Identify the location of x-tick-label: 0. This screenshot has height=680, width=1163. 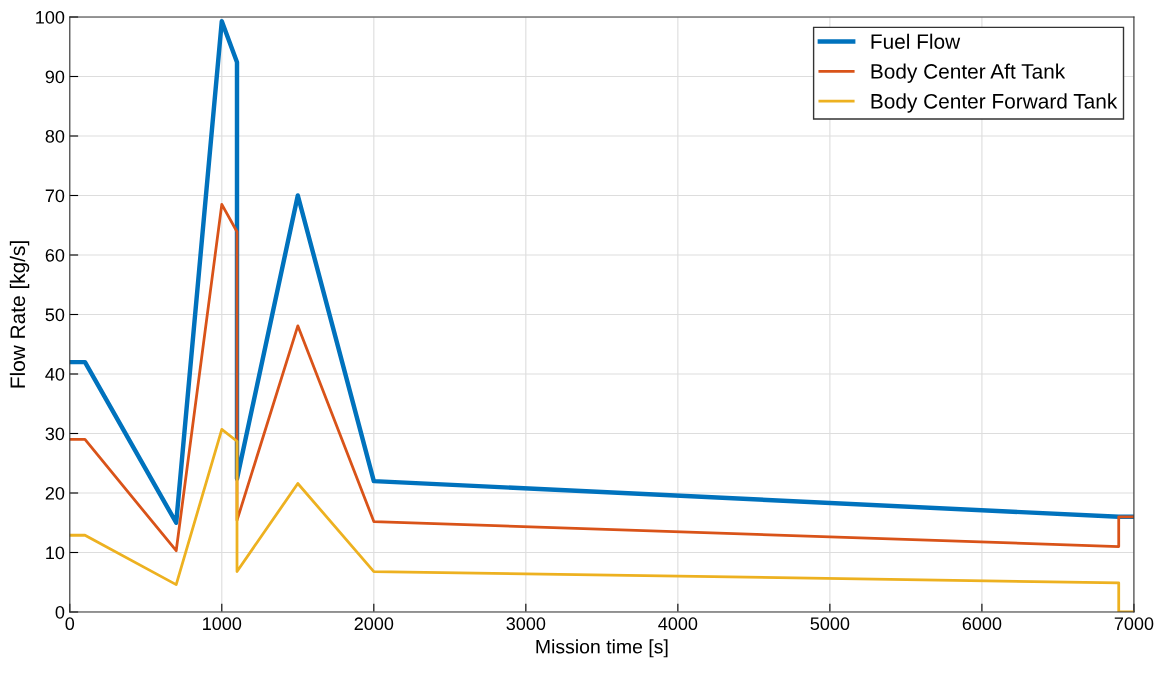
(70, 624).